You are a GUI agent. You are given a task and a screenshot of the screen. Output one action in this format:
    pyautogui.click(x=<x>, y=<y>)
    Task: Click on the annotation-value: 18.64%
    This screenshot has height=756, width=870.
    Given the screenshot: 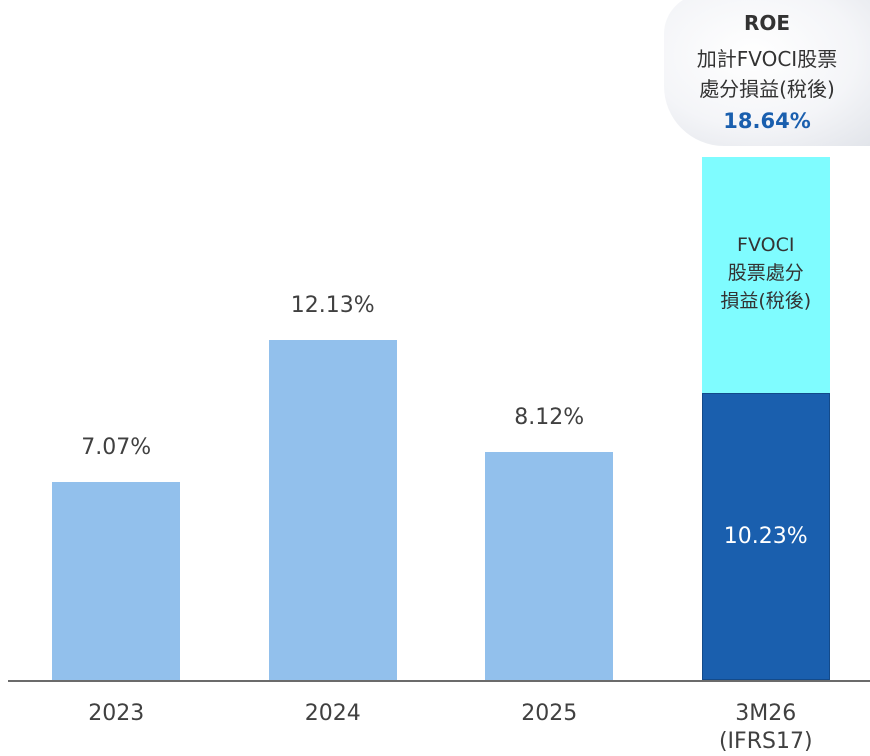 What is the action you would take?
    pyautogui.click(x=767, y=121)
    